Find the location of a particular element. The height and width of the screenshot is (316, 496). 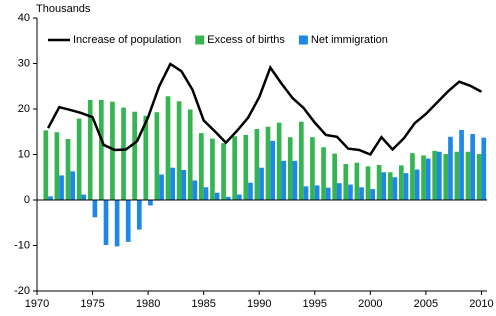

x-tick-label: 1975 is located at coordinates (92, 304).